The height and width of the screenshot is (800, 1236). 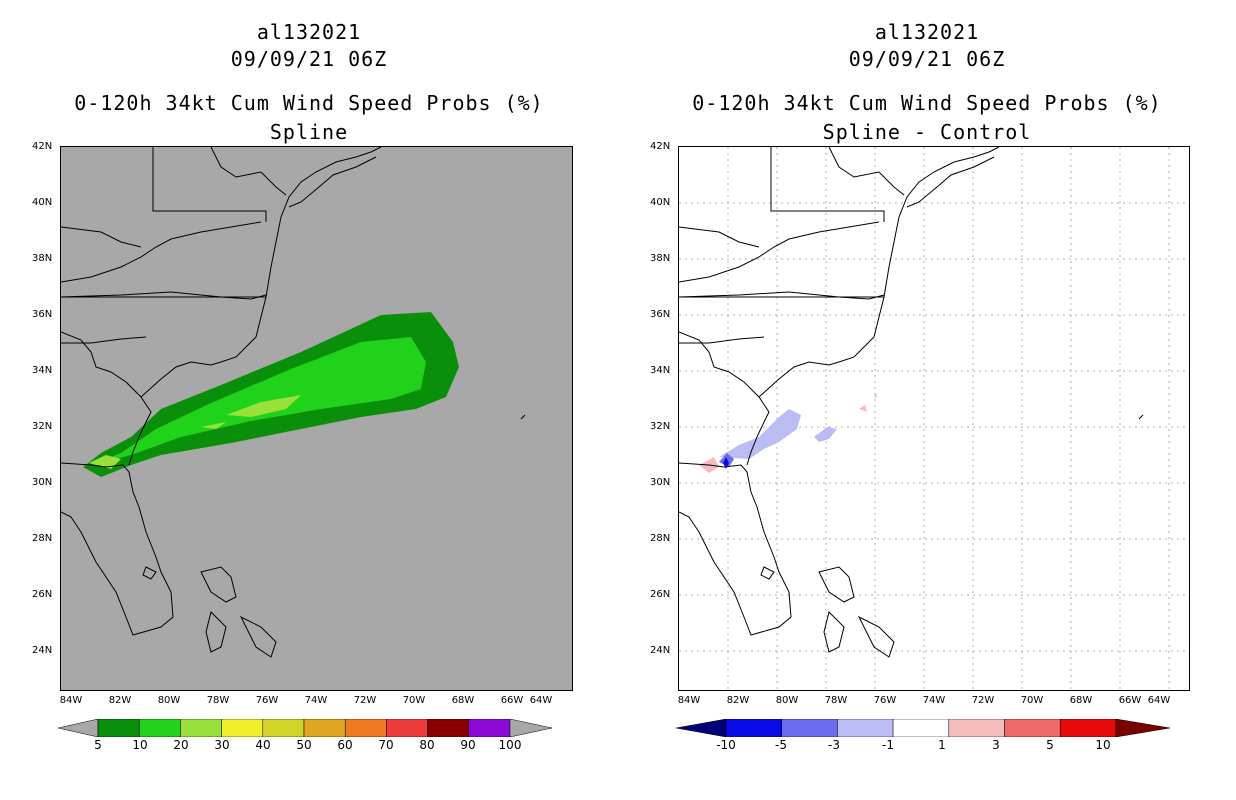 I want to click on colorbar-label: 40, so click(x=263, y=745).